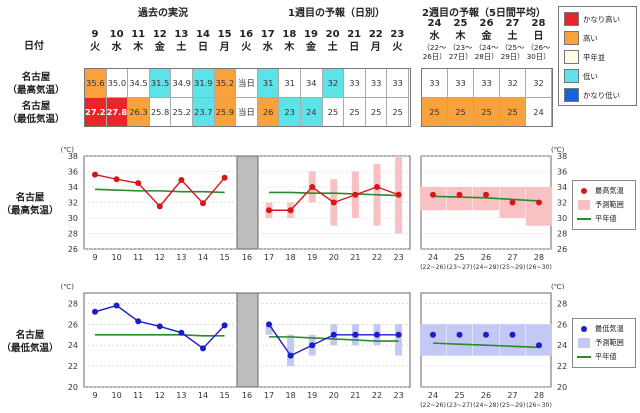 This screenshot has height=413, width=640. Describe the element at coordinates (594, 57) in the screenshot. I see `legend-label: 平年並` at that location.